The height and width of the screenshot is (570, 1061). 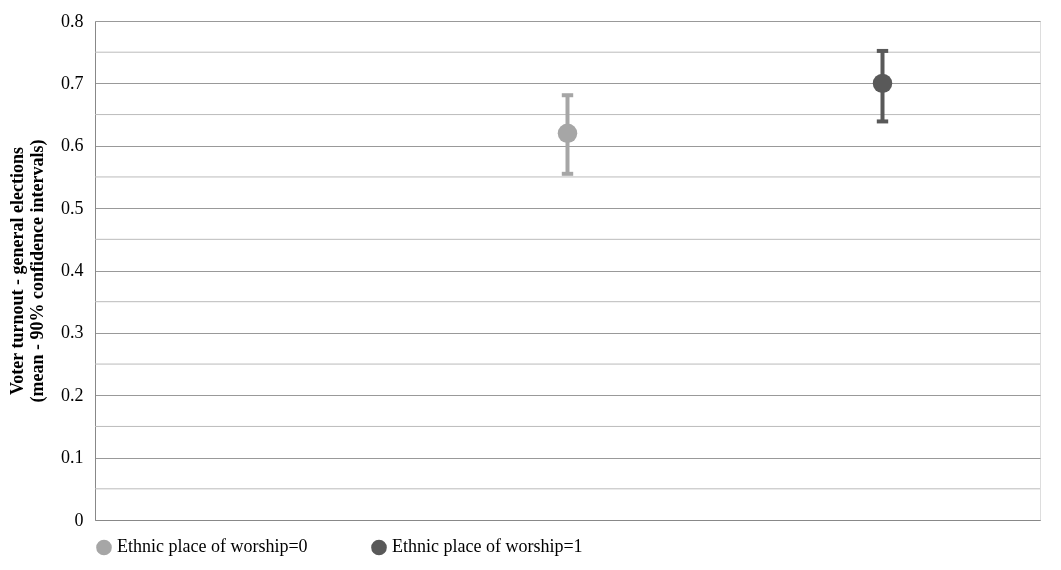 What do you see at coordinates (212, 546) in the screenshot?
I see `legend-label: Ethnic place of worship=0` at bounding box center [212, 546].